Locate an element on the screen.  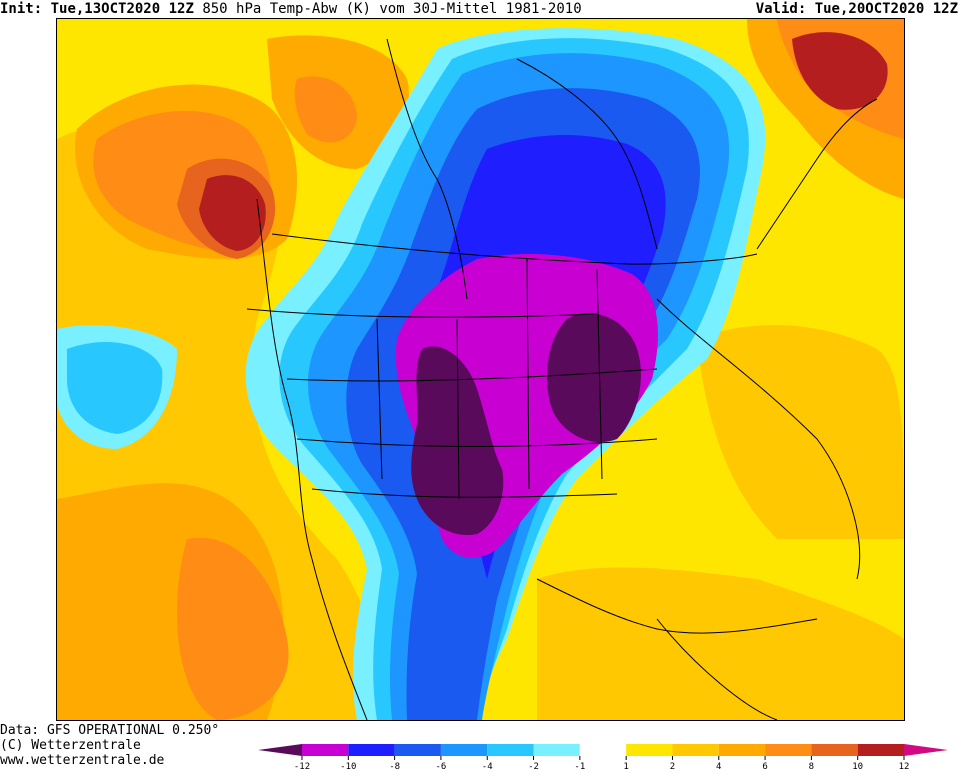
legend-tick-label: 12 is located at coordinates (904, 767).